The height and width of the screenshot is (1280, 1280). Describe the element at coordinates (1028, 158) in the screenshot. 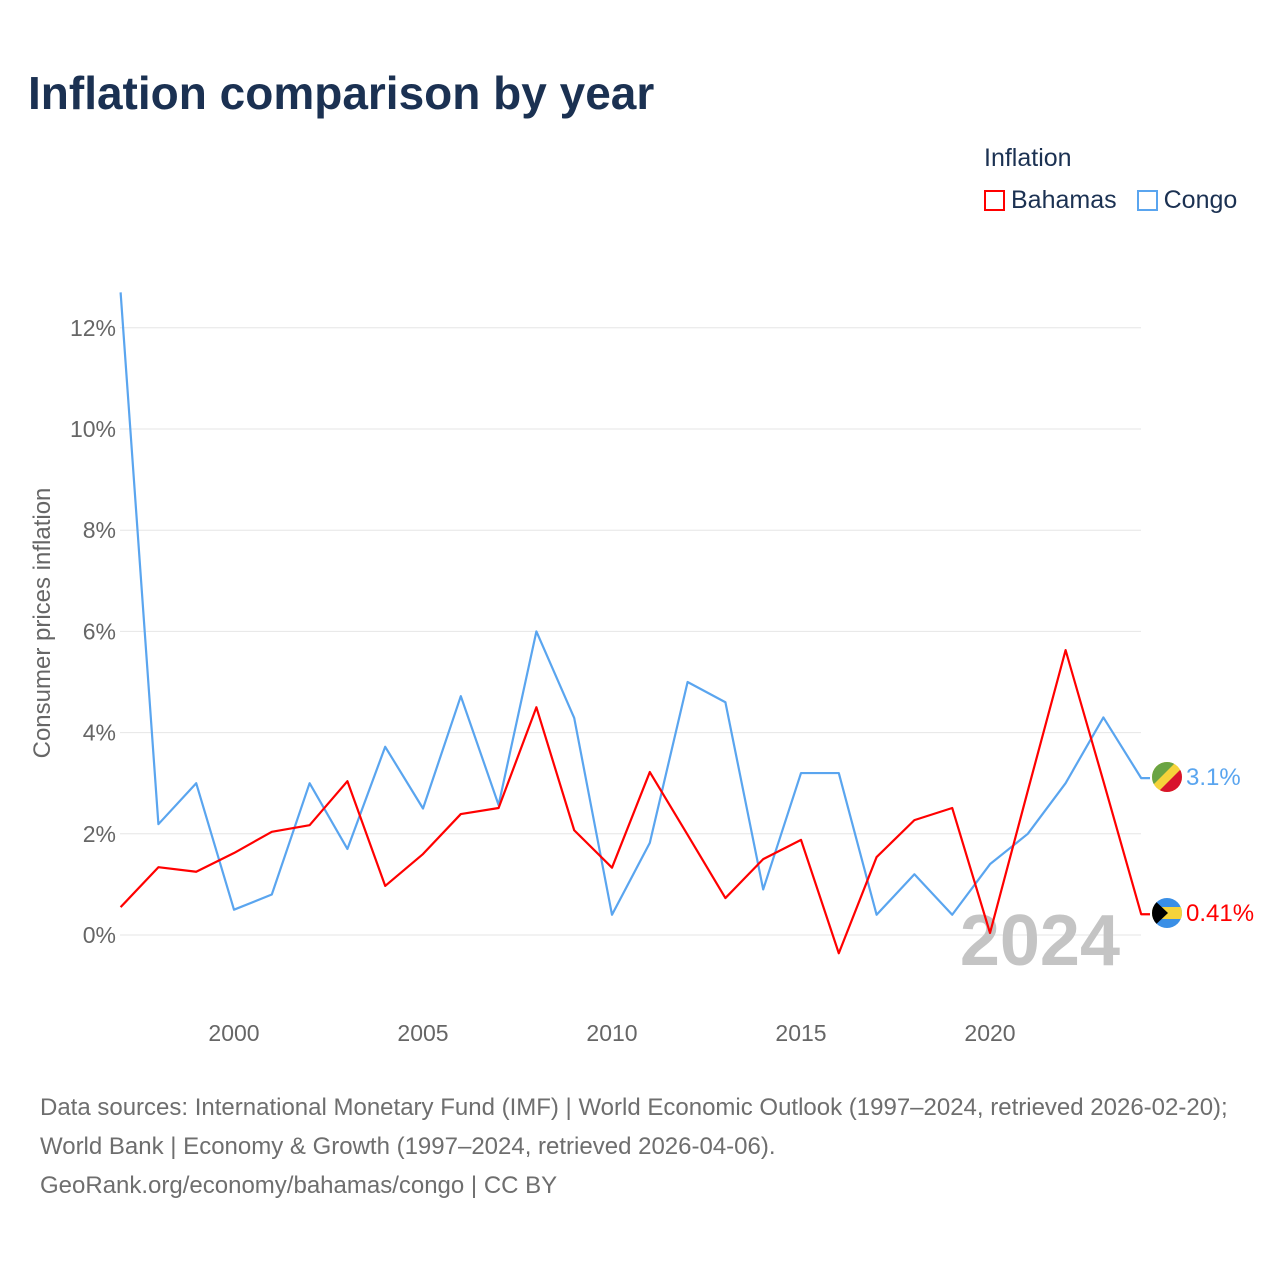

I see `legend-title: Inflation` at that location.